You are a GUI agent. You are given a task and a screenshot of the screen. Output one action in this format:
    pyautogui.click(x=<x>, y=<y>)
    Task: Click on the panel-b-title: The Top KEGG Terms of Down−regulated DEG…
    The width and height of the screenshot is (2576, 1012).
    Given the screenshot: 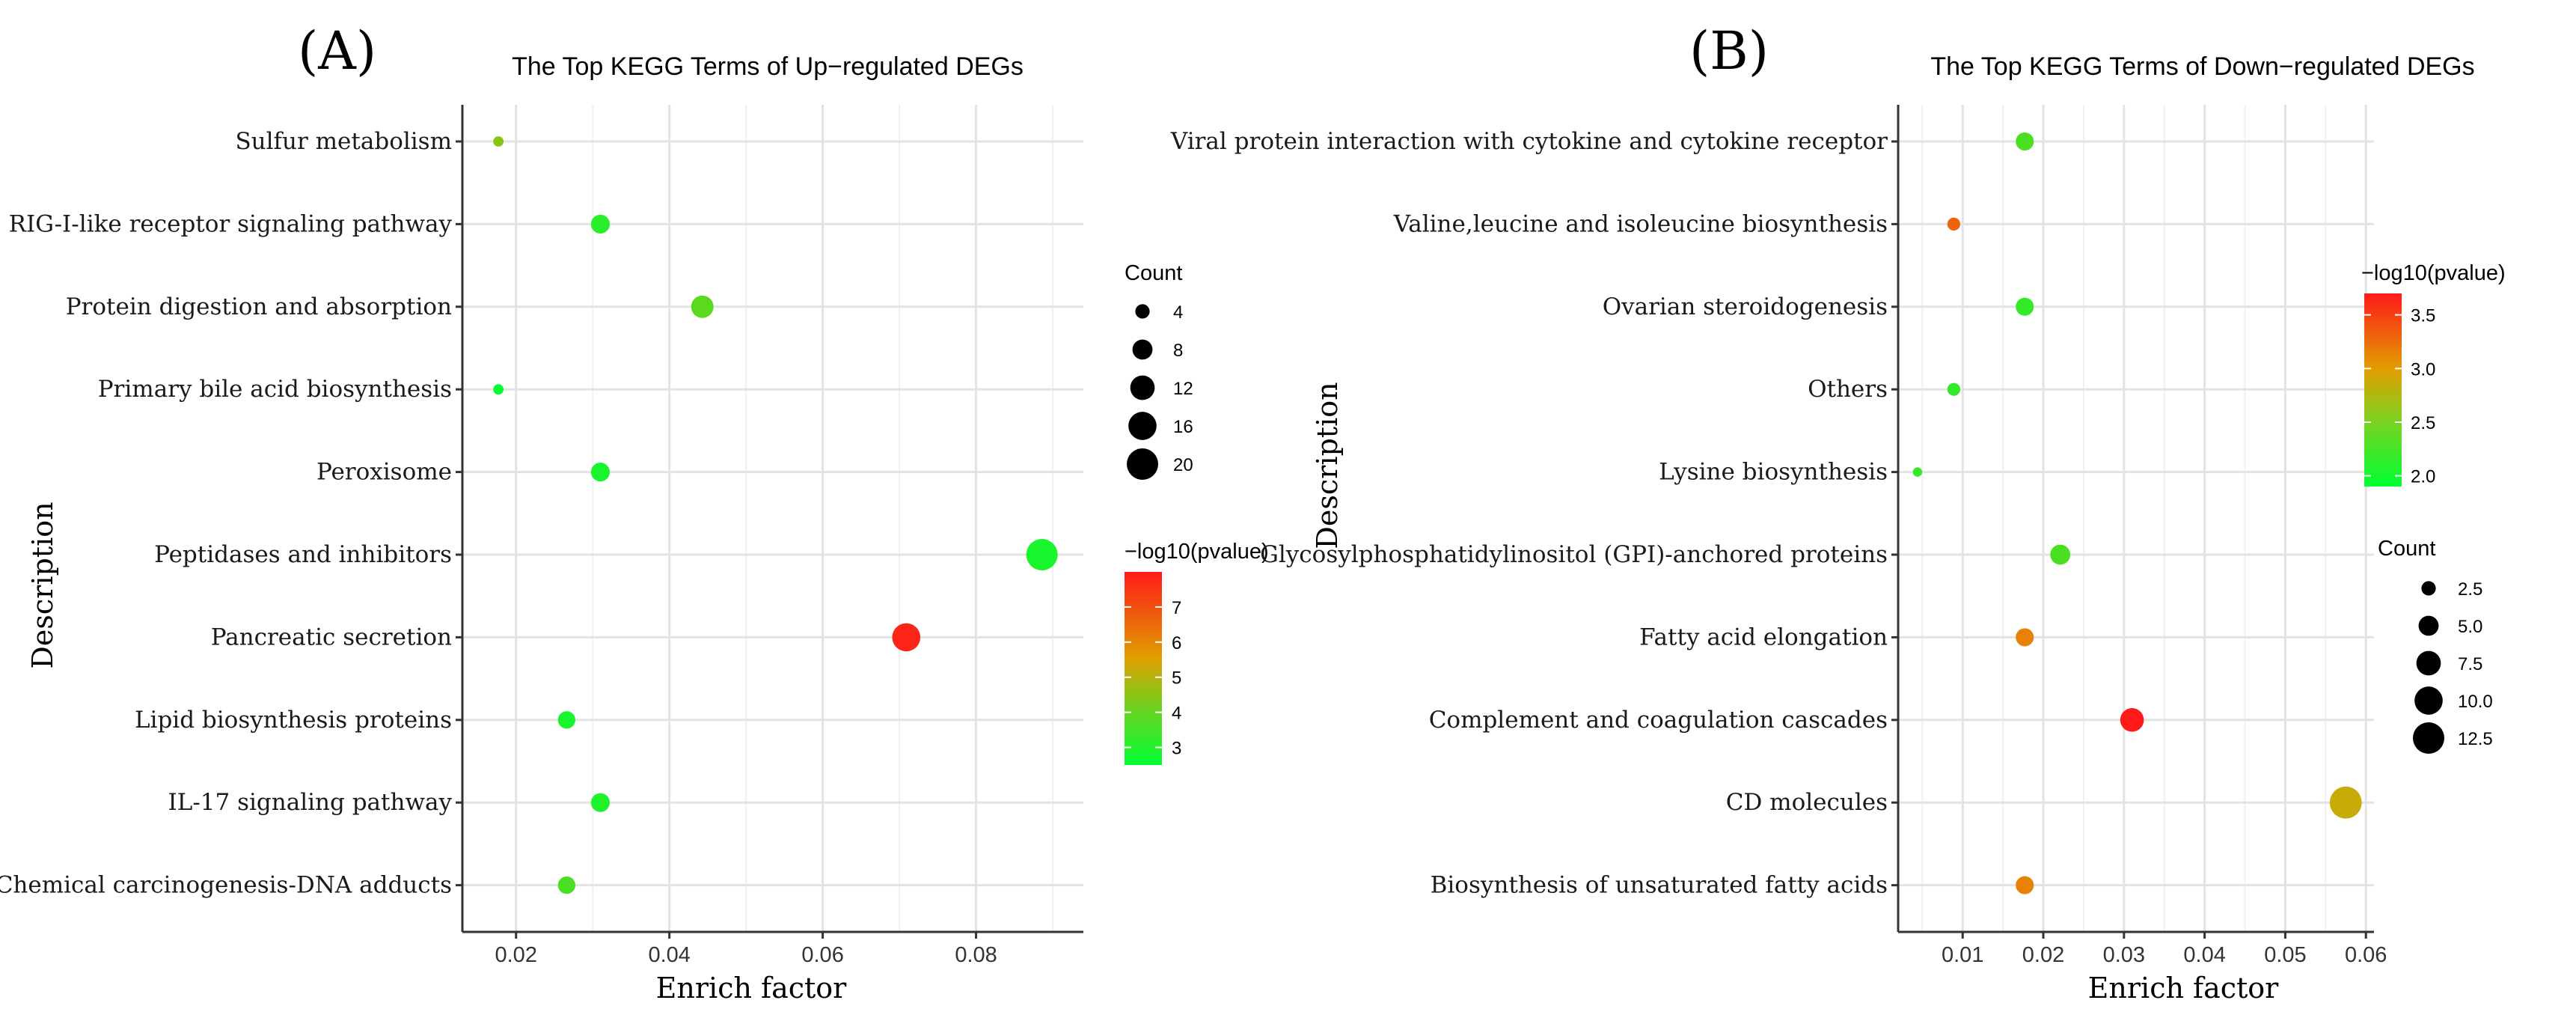 What is the action you would take?
    pyautogui.click(x=2202, y=66)
    